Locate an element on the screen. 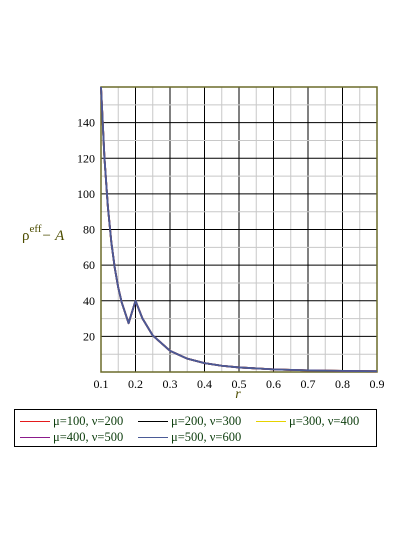 Image resolution: width=415 pixels, height=537 pixels. y-tick-label: 140 is located at coordinates (86, 123).